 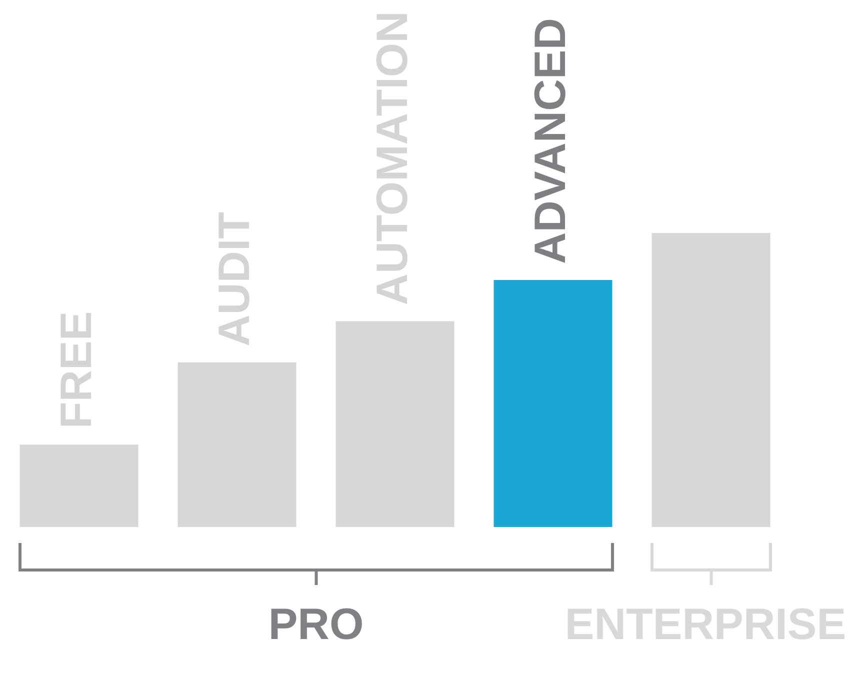 What do you see at coordinates (316, 625) in the screenshot?
I see `text: PRO` at bounding box center [316, 625].